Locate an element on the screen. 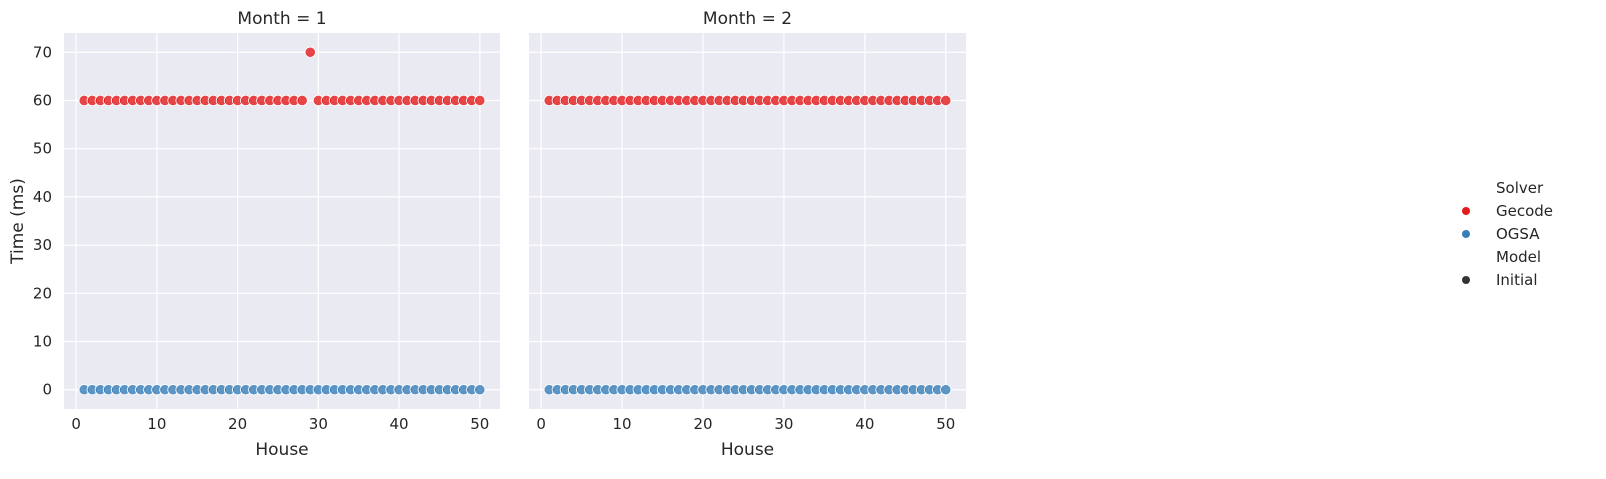 This screenshot has width=1606, height=479. x-tick-label-panel-1: 0 is located at coordinates (76, 424).